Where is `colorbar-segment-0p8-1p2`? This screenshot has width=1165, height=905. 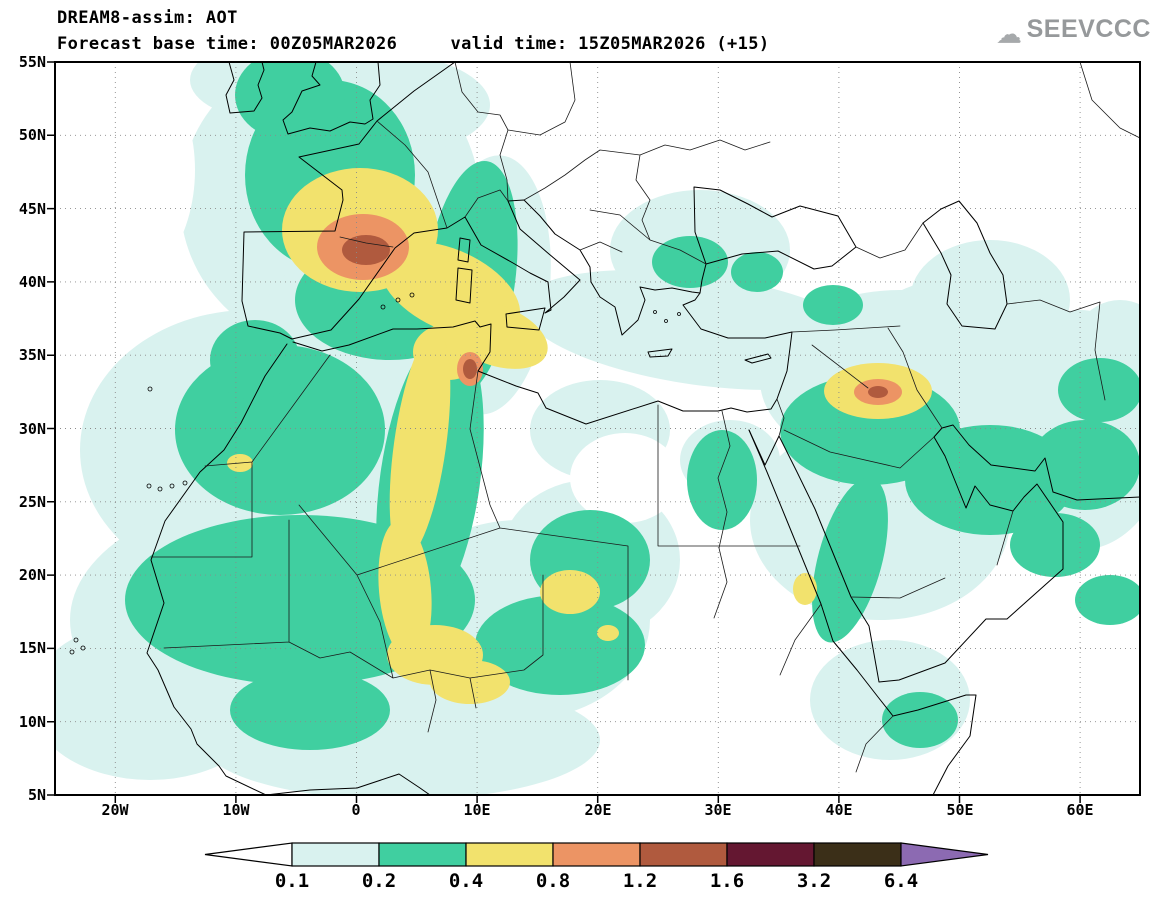
colorbar-segment-0p8-1p2 is located at coordinates (596, 854).